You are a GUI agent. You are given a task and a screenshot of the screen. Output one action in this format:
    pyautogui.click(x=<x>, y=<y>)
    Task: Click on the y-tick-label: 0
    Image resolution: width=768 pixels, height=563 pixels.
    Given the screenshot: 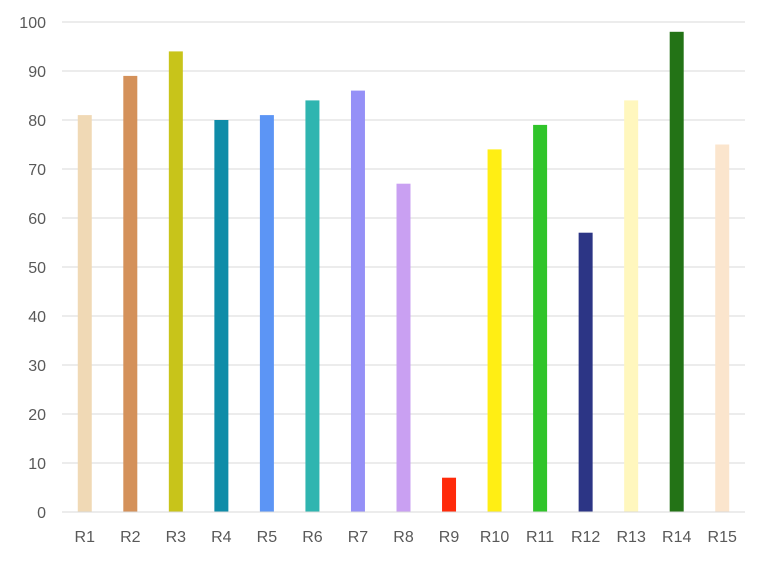 What is the action you would take?
    pyautogui.click(x=41, y=513)
    